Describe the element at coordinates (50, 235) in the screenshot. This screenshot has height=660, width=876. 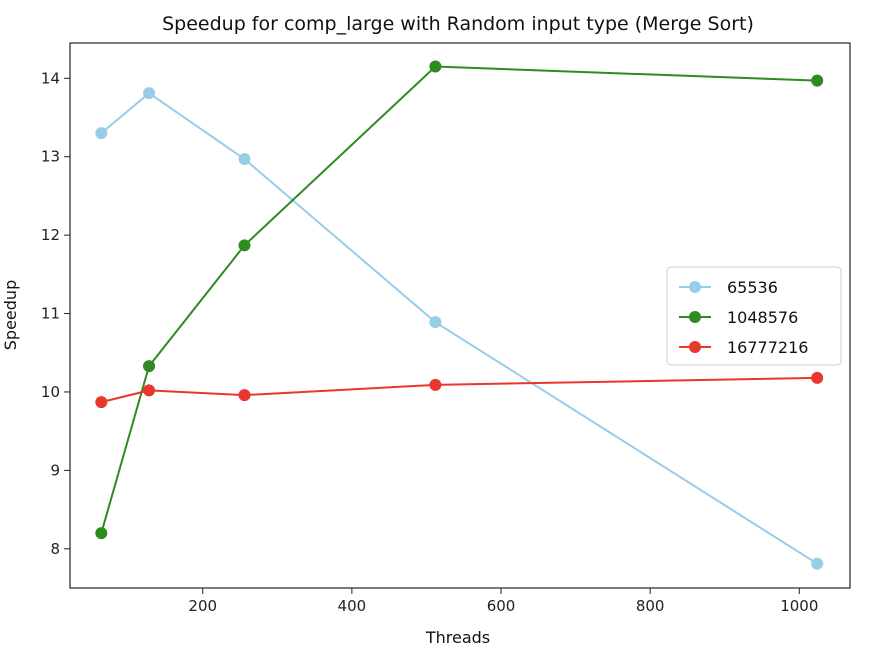
I see `y-tick-label: 12` at that location.